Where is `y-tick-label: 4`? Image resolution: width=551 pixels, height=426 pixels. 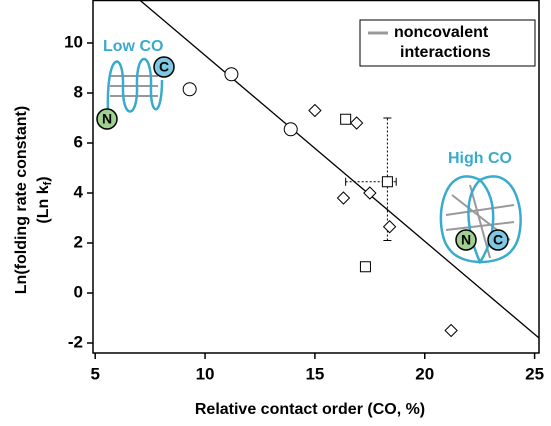 y-tick-label: 4 is located at coordinates (79, 191).